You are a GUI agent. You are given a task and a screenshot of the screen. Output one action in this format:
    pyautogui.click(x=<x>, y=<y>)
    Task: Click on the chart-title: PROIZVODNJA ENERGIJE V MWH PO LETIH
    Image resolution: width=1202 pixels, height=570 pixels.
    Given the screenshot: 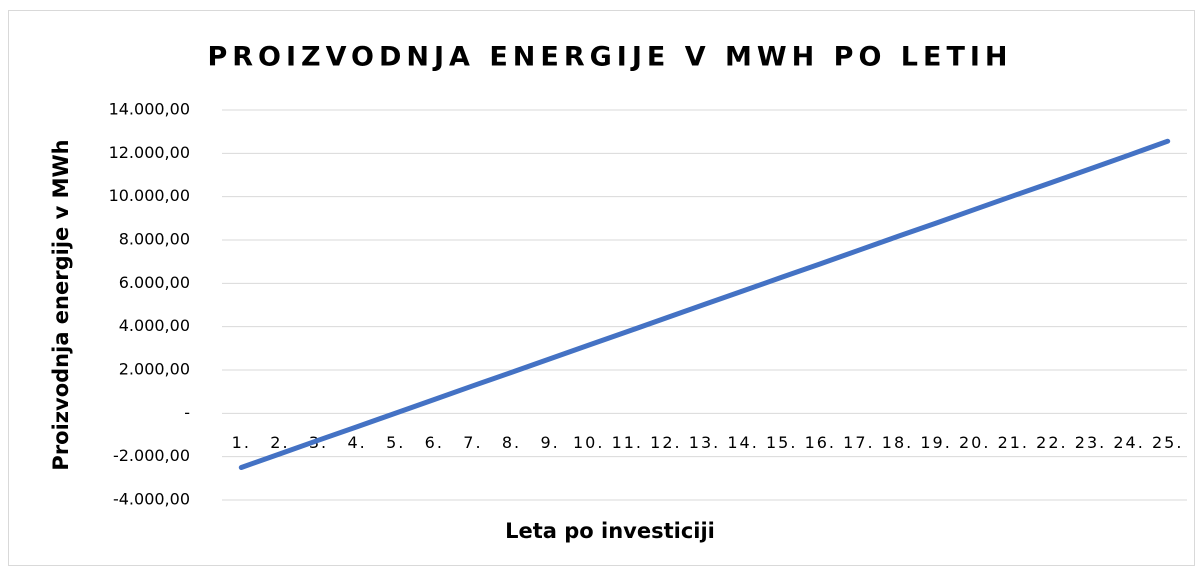 What is the action you would take?
    pyautogui.click(x=609, y=57)
    